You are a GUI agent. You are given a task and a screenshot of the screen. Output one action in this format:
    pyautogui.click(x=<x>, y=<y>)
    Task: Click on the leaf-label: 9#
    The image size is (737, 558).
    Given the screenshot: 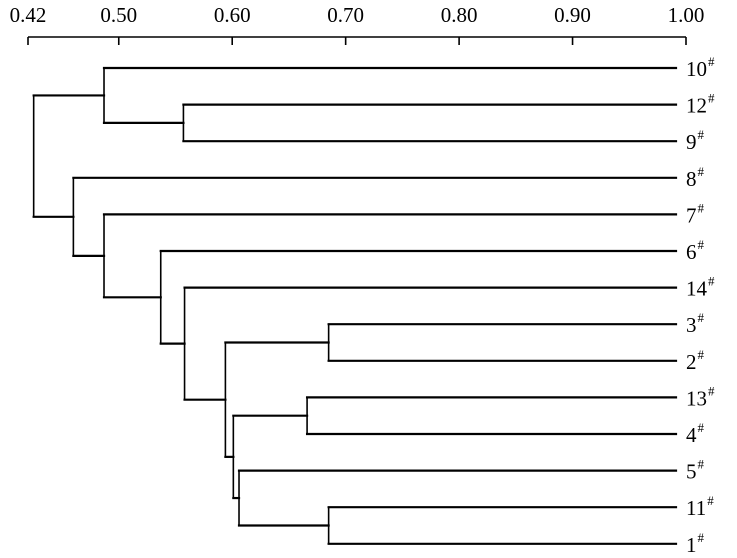 What is the action you would take?
    pyautogui.click(x=695, y=140)
    